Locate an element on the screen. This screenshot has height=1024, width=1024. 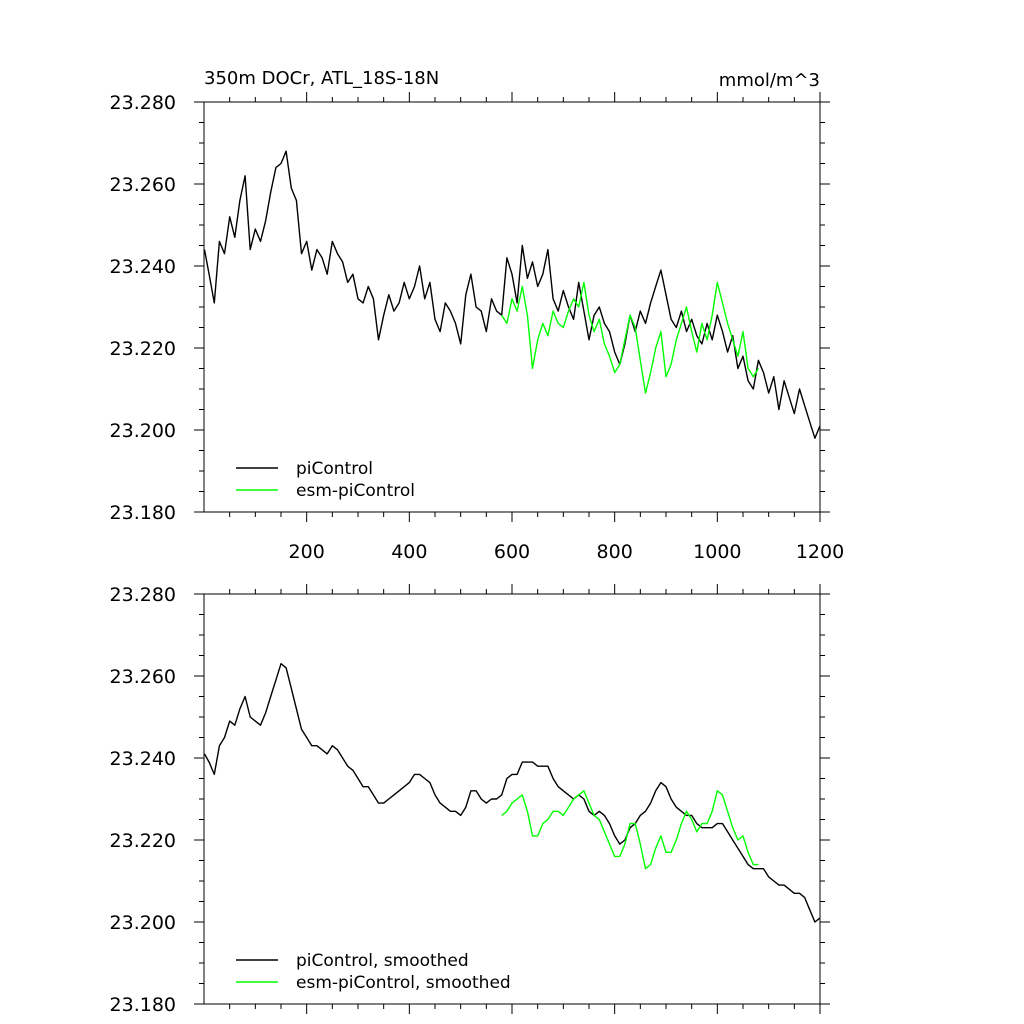
x-tick-label: 1000 is located at coordinates (717, 552).